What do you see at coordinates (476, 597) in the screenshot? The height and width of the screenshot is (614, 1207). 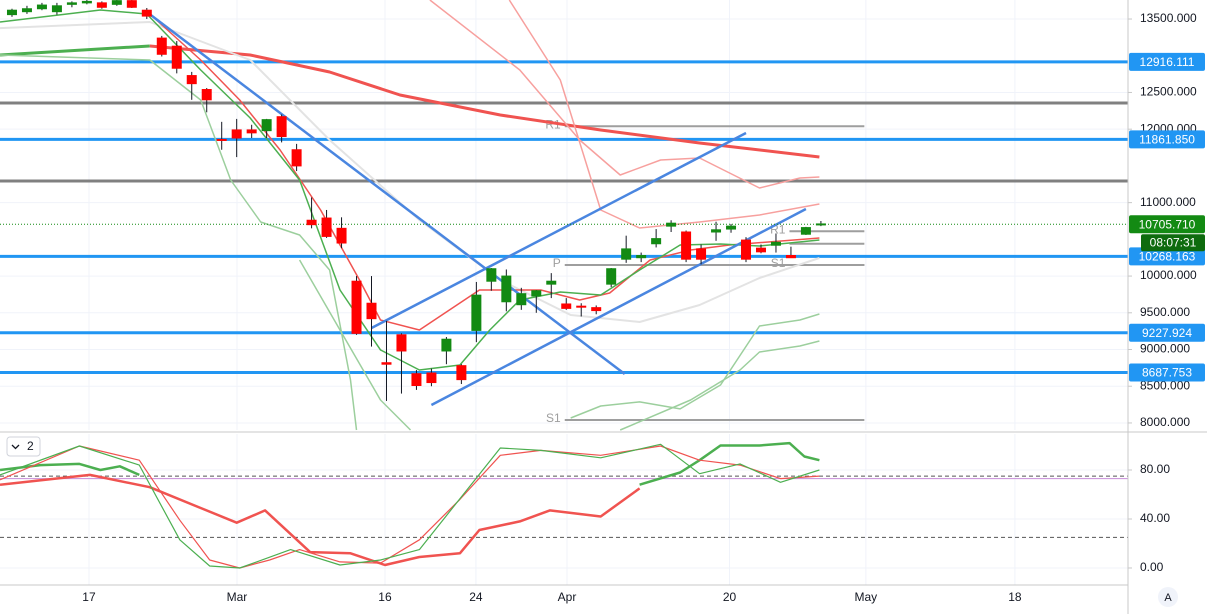 I see `x-tick-label: 24` at bounding box center [476, 597].